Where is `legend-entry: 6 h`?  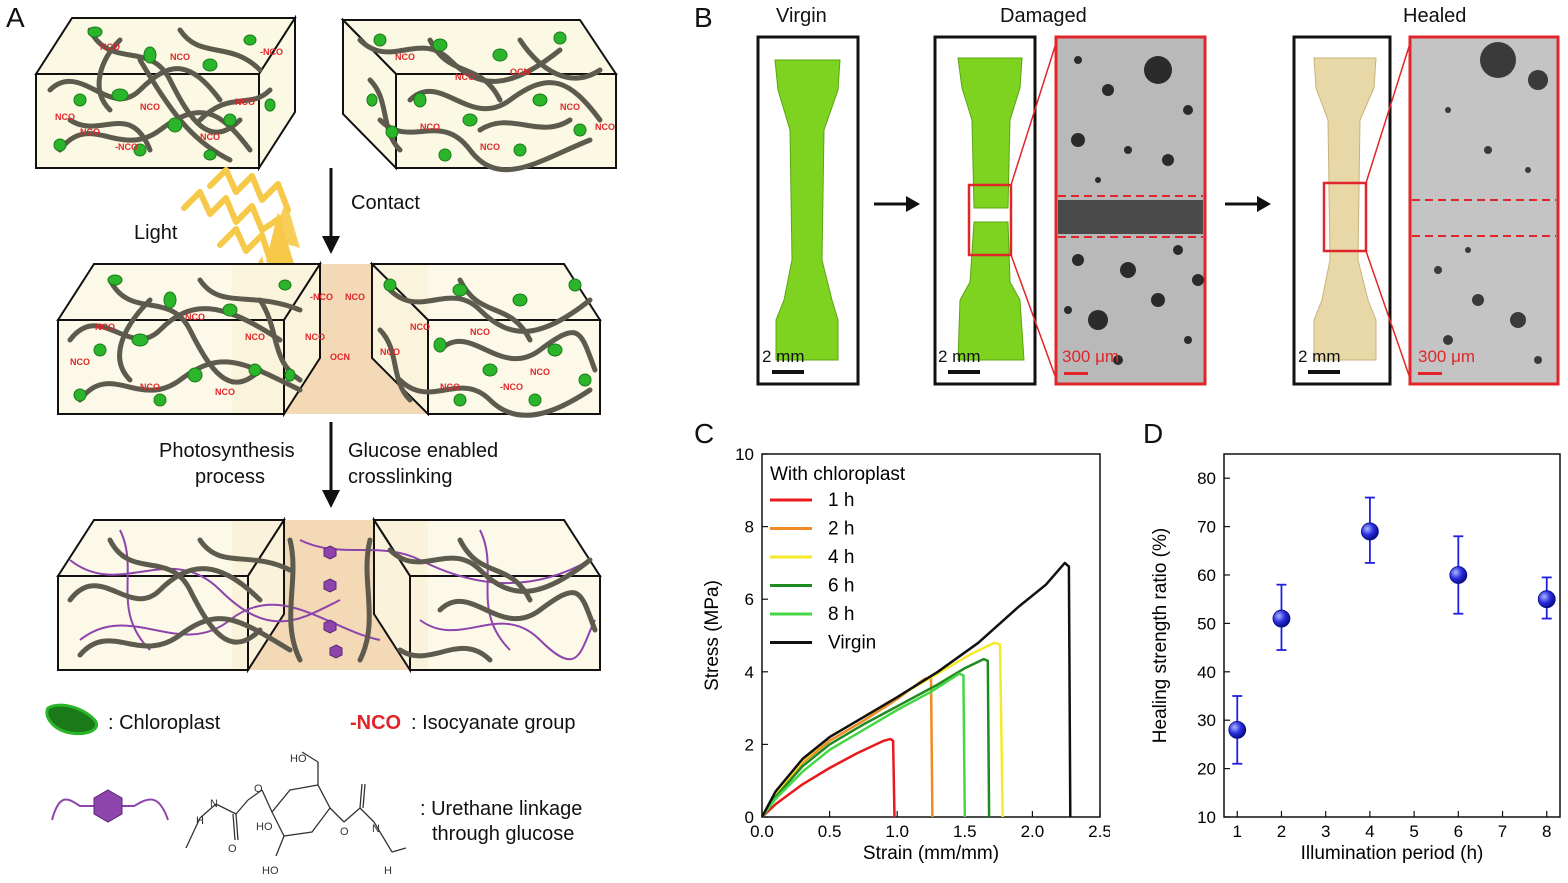 legend-entry: 6 h is located at coordinates (841, 586).